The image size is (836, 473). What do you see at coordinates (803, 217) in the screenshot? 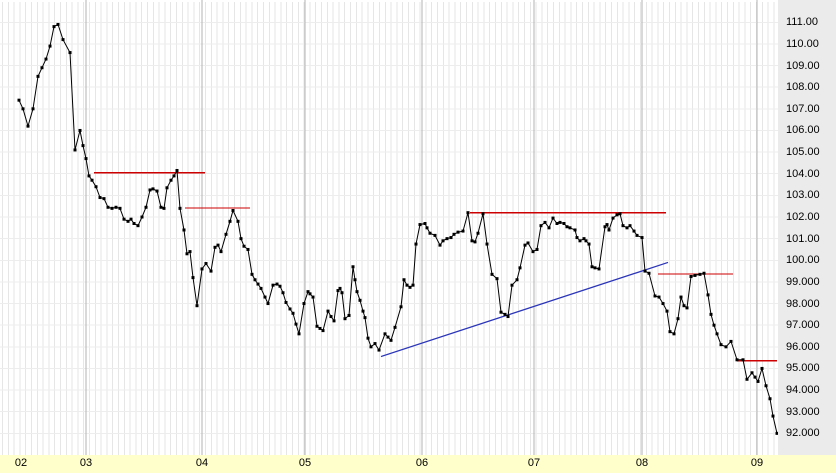
I see `y-axis-label: 102.00` at bounding box center [803, 217].